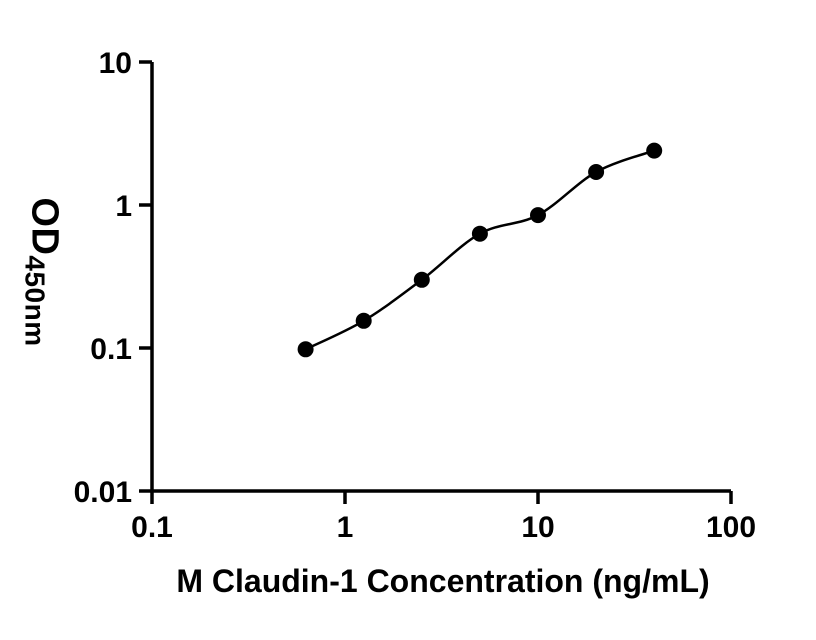 The height and width of the screenshot is (640, 816). Describe the element at coordinates (443, 581) in the screenshot. I see `x-axis-title: M Claudin-1 Concentration (ng/mL)` at that location.